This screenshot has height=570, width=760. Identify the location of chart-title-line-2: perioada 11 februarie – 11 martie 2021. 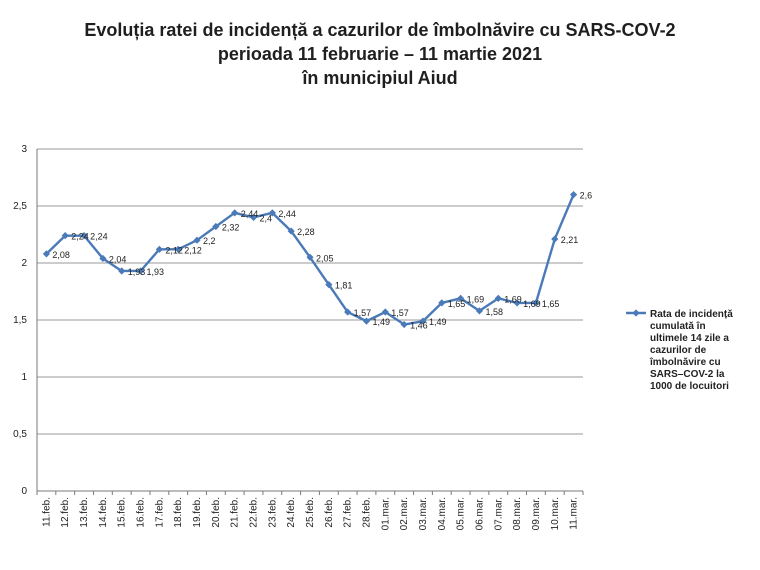
(380, 54).